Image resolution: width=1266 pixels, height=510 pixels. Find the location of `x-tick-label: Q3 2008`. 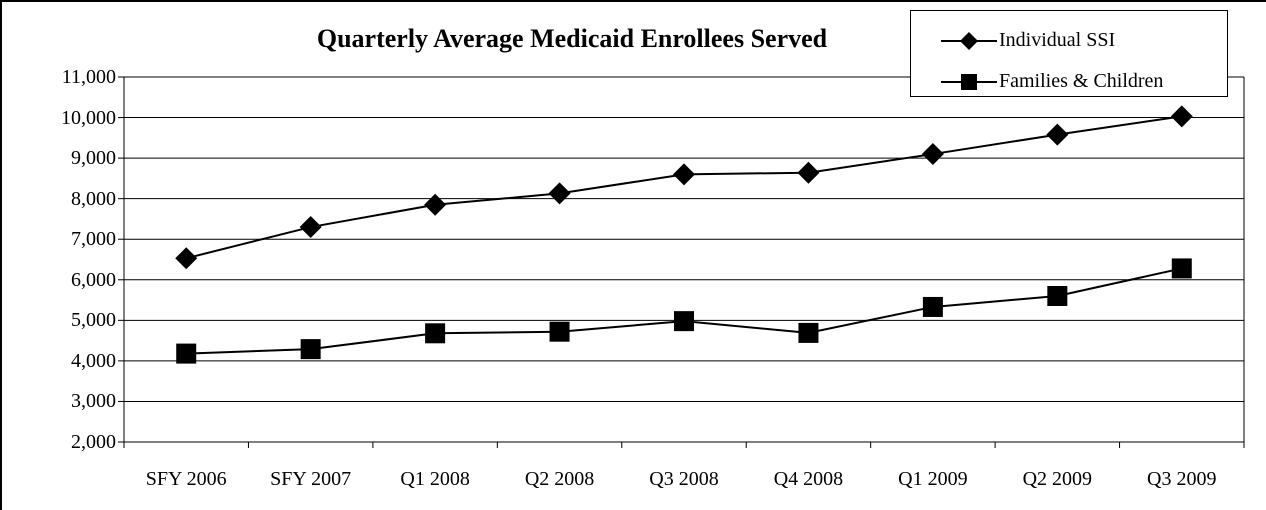

x-tick-label: Q3 2008 is located at coordinates (684, 479).